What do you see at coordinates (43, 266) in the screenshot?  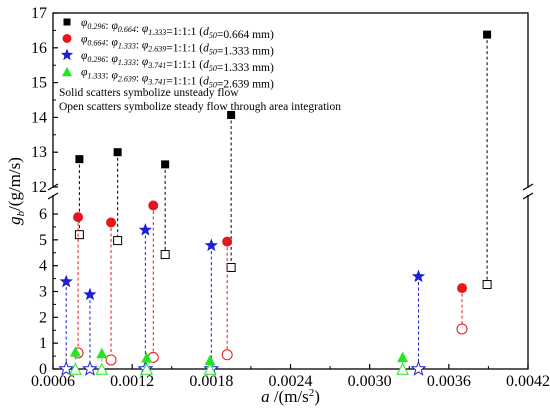 I see `y-tick-label: 4` at bounding box center [43, 266].